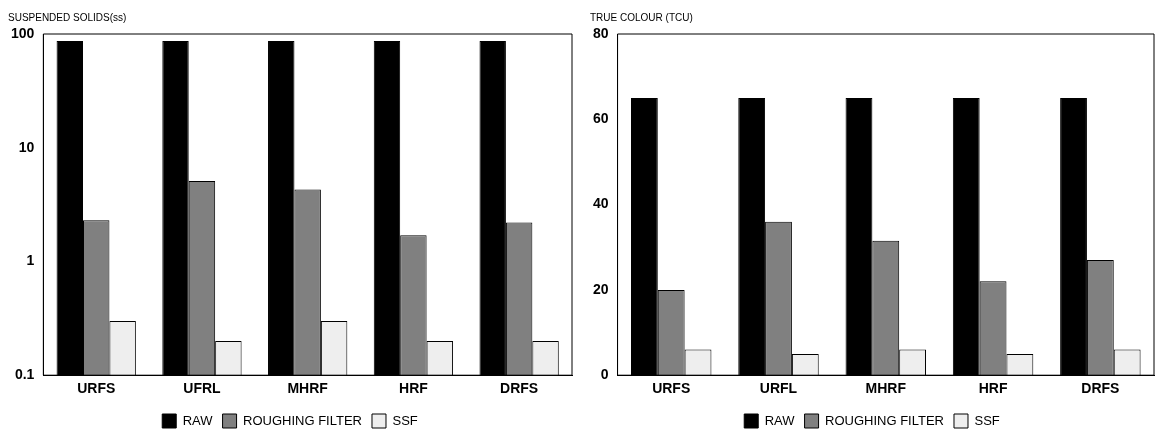  What do you see at coordinates (67, 17) in the screenshot?
I see `y-axis-title: SUSPENDED SOLIDS(ss)` at bounding box center [67, 17].